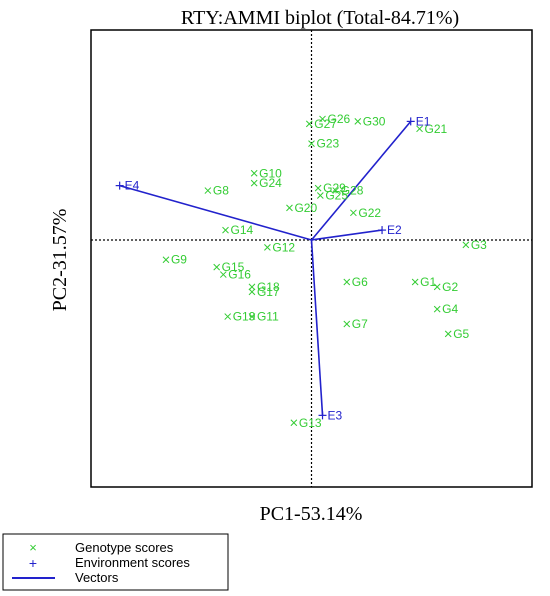 This screenshot has height=596, width=550. Describe the element at coordinates (334, 188) in the screenshot. I see `genotype-label: G29` at that location.